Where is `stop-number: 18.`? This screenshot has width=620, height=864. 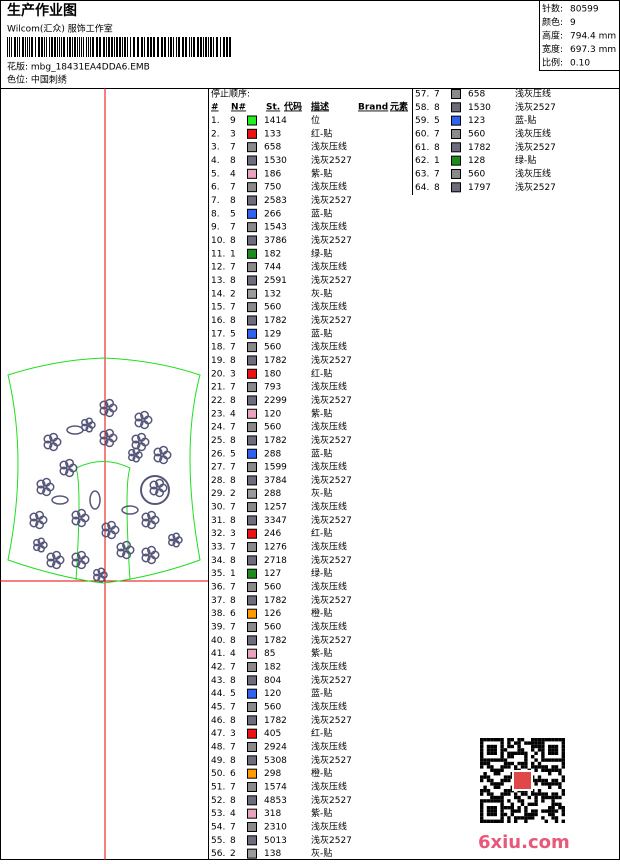 stop-number: 18. is located at coordinates (218, 348).